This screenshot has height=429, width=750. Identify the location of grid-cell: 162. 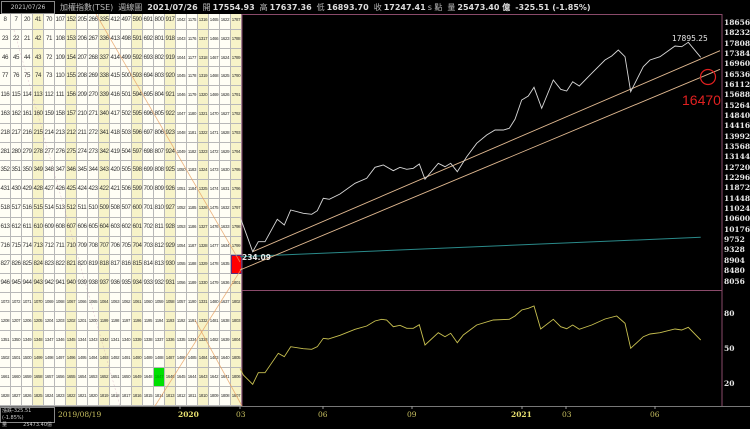
(16, 114).